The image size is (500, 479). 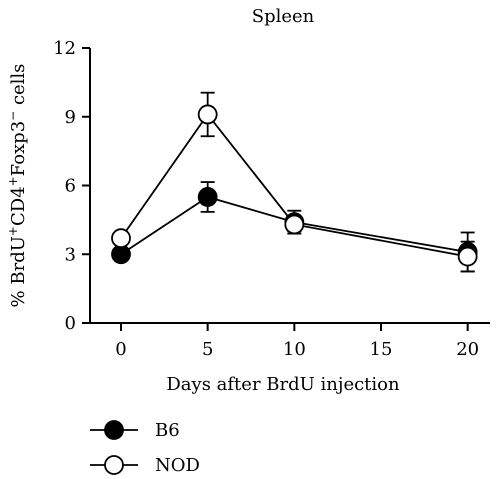 I want to click on x-tick-label-1: 5, so click(x=207, y=349).